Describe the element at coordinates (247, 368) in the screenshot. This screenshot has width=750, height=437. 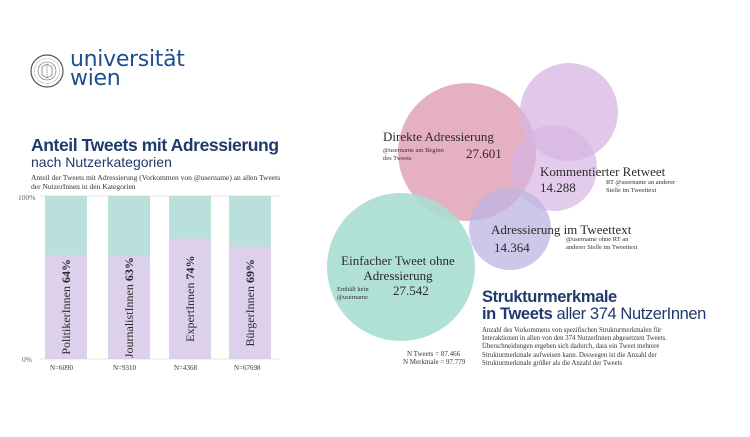
I see `bar-n-label-3: N=67698` at that location.